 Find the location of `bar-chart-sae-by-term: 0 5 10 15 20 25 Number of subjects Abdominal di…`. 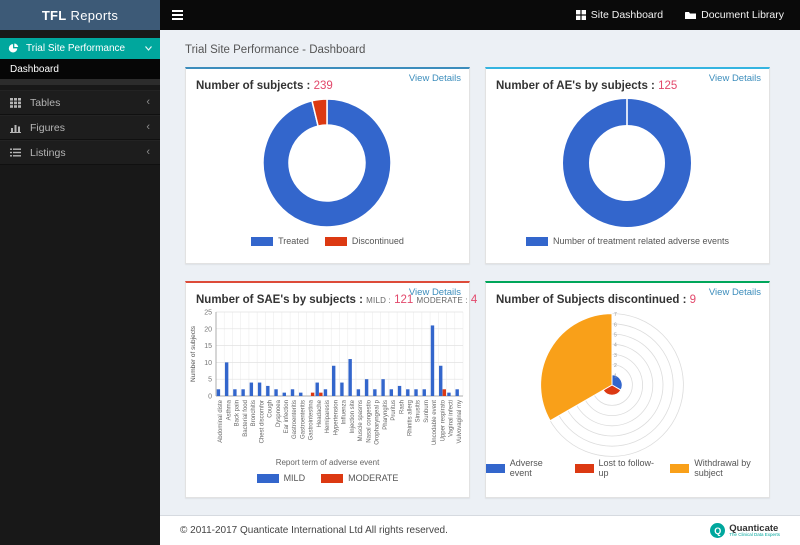

bar-chart-sae-by-term: 0 5 10 15 20 25 Number of subjects Abdominal di… is located at coordinates (327, 377).